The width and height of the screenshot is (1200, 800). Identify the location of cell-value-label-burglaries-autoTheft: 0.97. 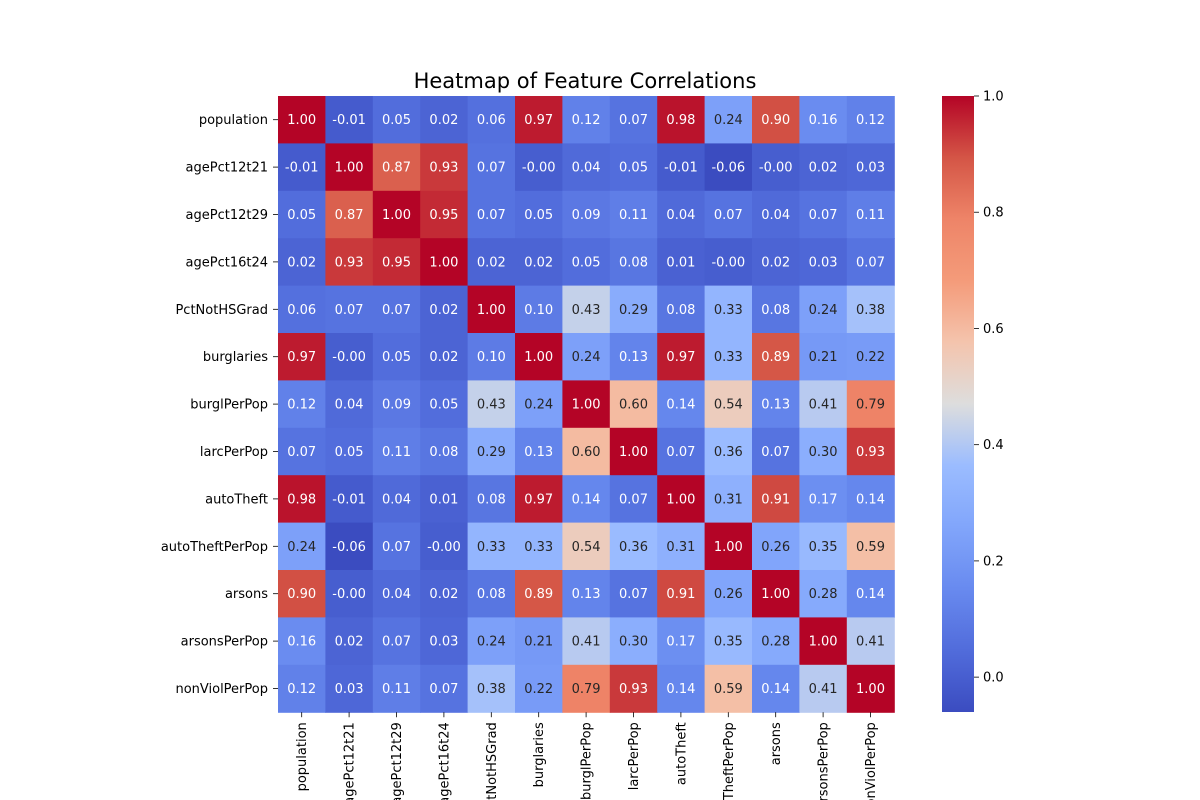
(680, 357).